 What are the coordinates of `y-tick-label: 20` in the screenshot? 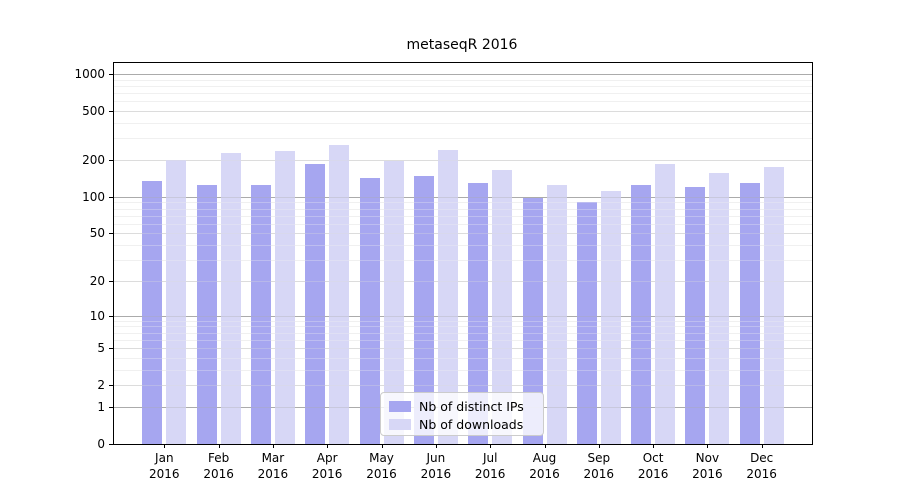 It's located at (97, 280).